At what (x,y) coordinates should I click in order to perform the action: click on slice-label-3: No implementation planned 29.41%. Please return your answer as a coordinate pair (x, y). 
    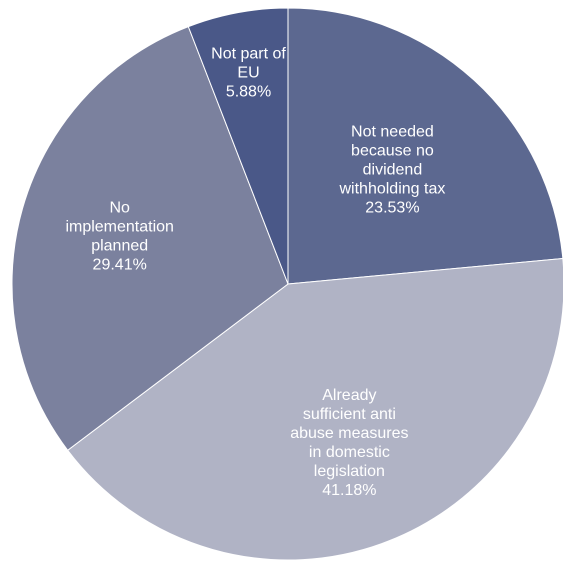
    Looking at the image, I should click on (119, 237).